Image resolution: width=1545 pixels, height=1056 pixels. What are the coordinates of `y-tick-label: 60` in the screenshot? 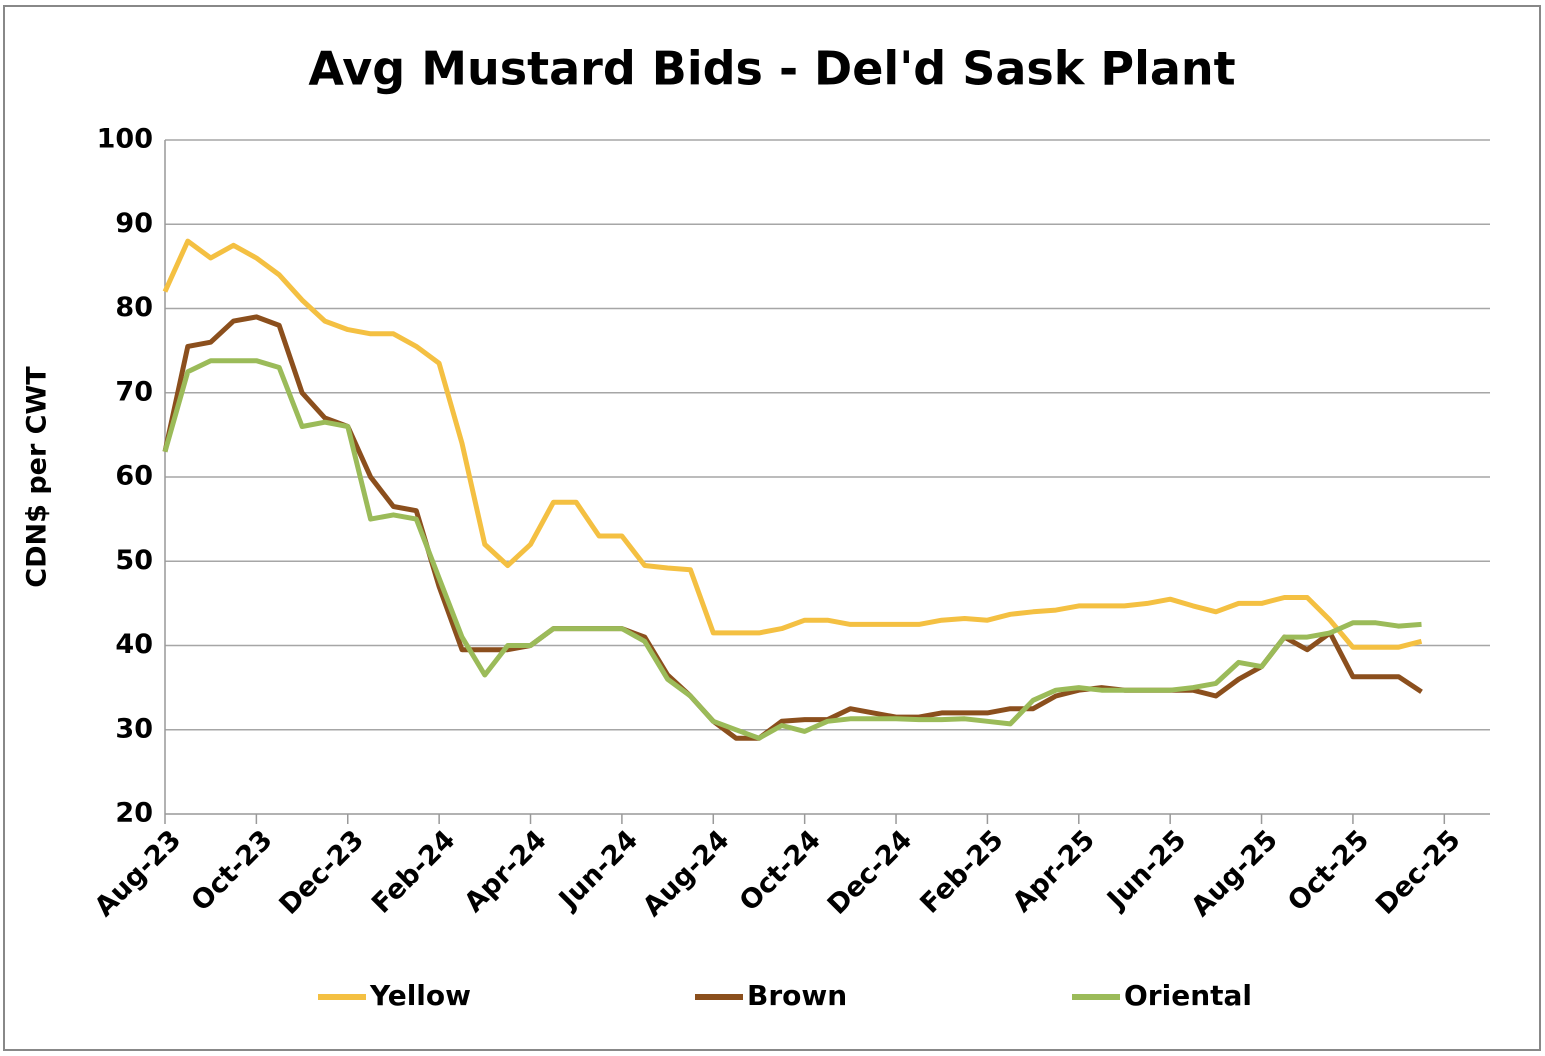 It's located at (134, 476).